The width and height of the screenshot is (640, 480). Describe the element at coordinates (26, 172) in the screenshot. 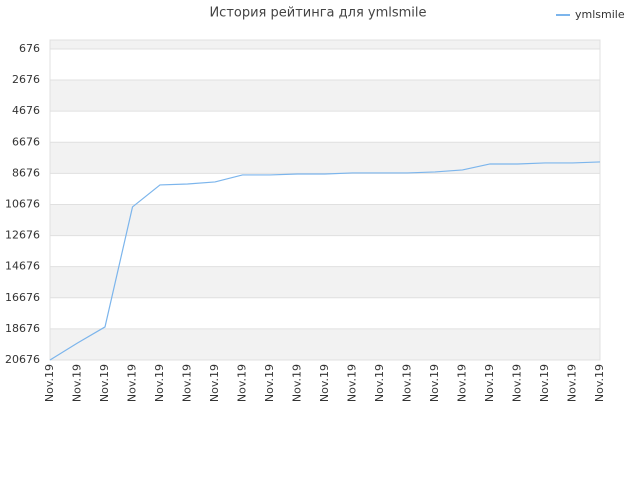

I see `y-tick-label: 8676` at that location.